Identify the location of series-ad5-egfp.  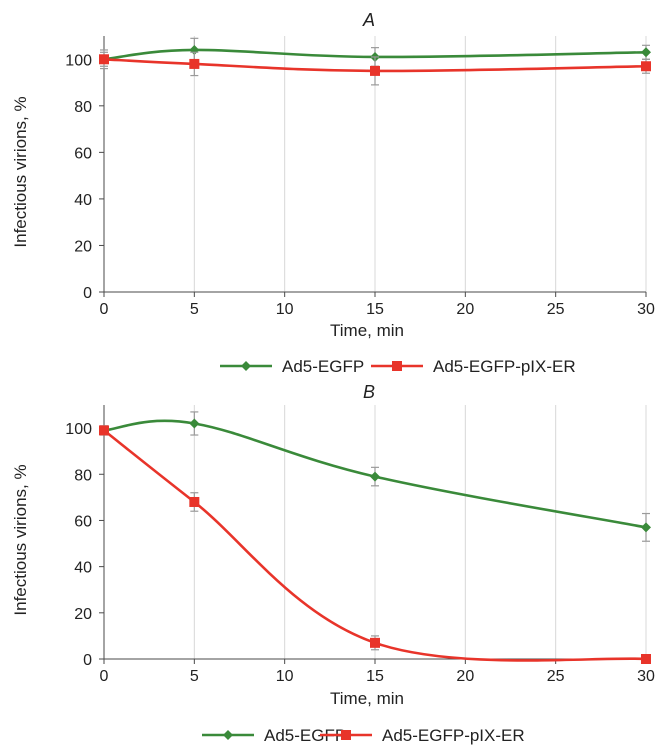
(375, 476).